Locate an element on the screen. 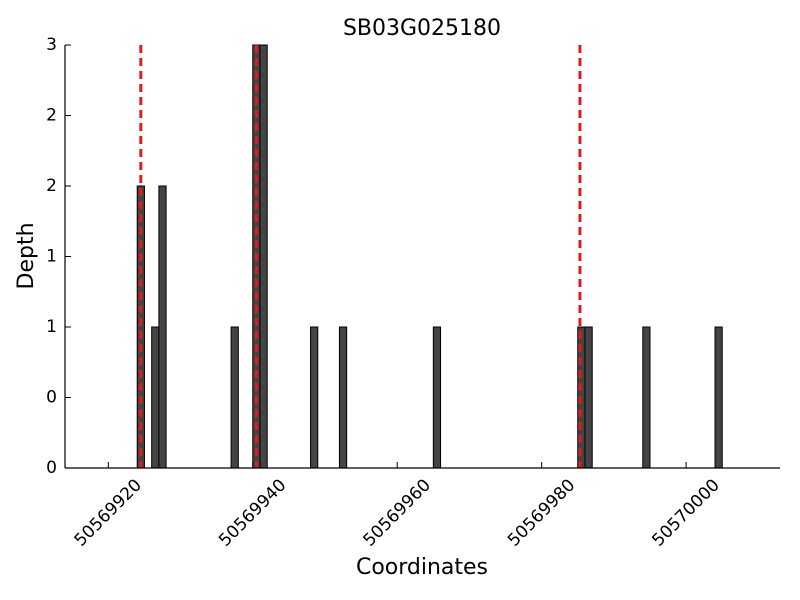  x-tick-label: 50569980 is located at coordinates (541, 512).